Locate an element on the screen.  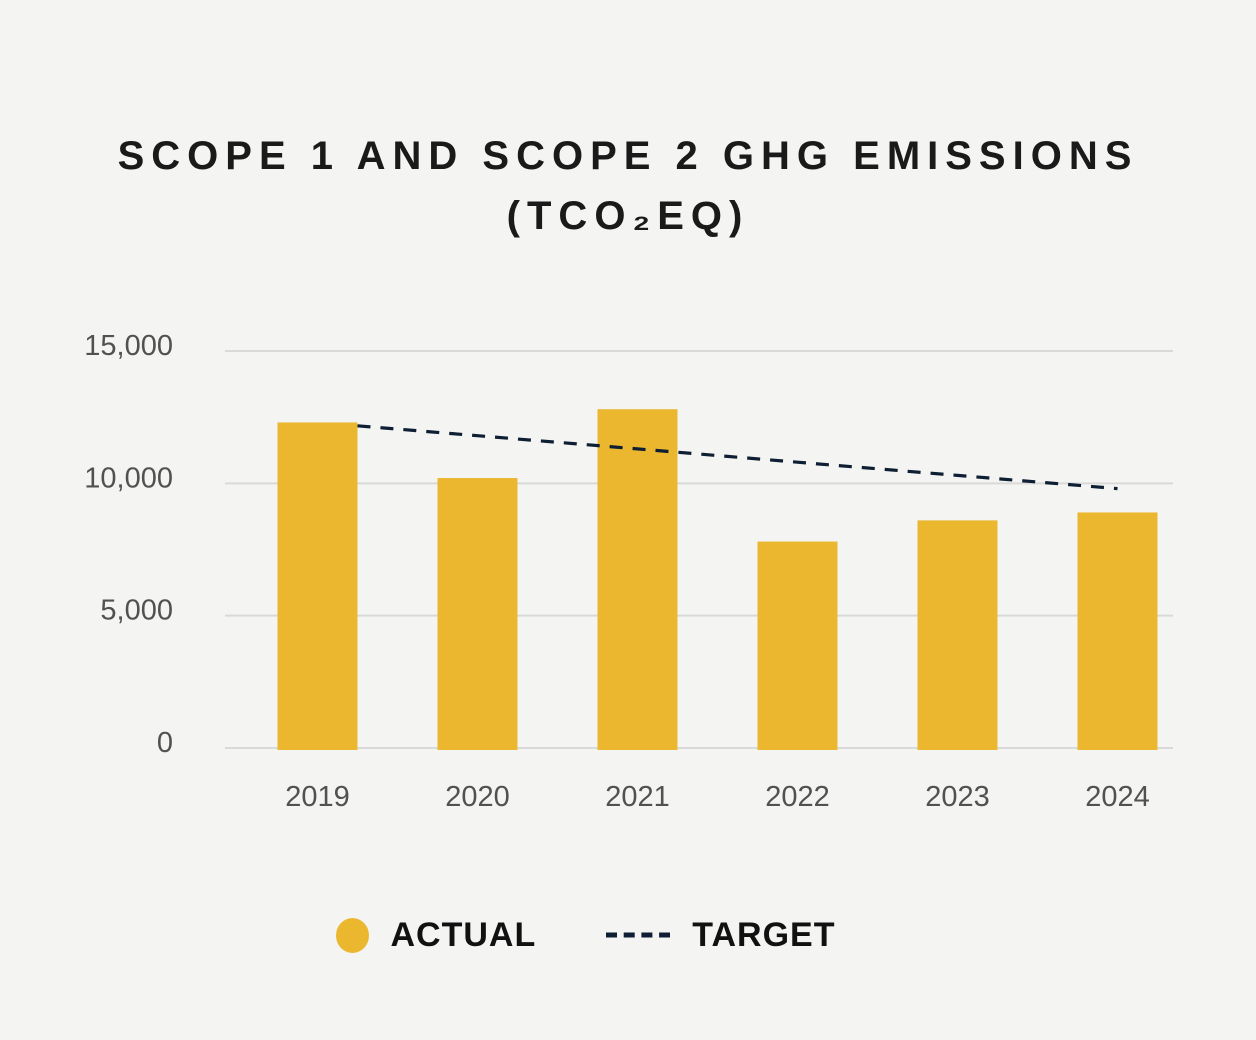
actual-series-swatch-icon is located at coordinates (353, 935).